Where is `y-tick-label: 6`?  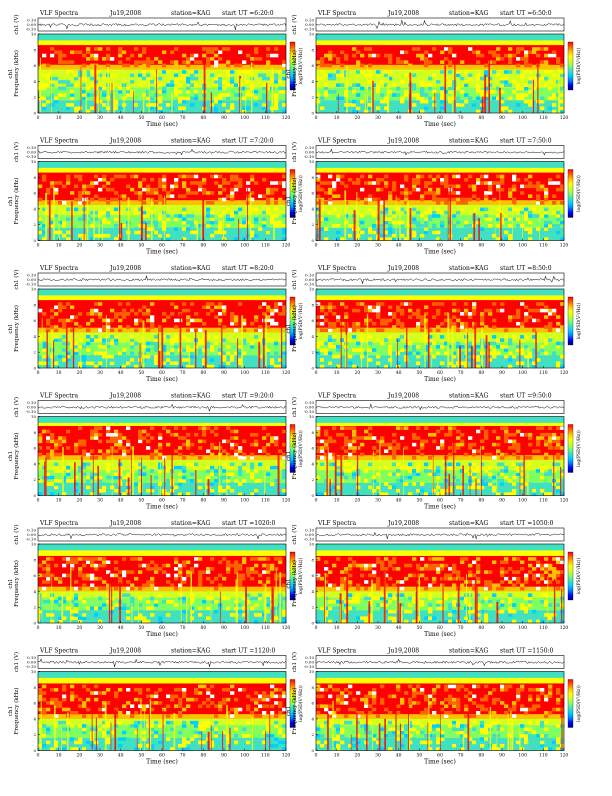
y-tick-label: 6 is located at coordinates (34, 193).